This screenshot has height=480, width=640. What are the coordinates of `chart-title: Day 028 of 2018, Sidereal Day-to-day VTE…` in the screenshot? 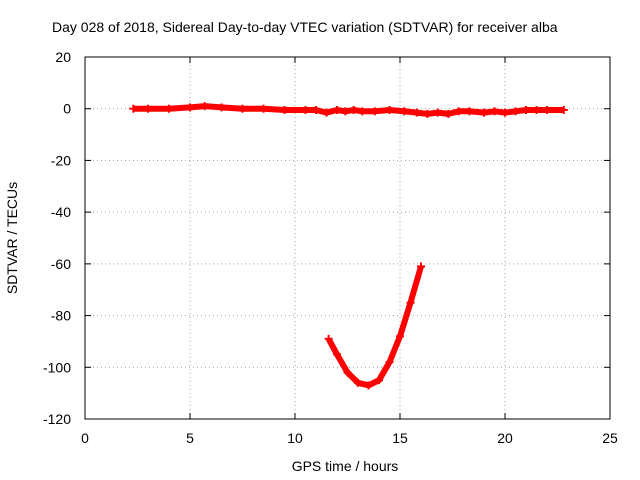 It's located at (305, 27).